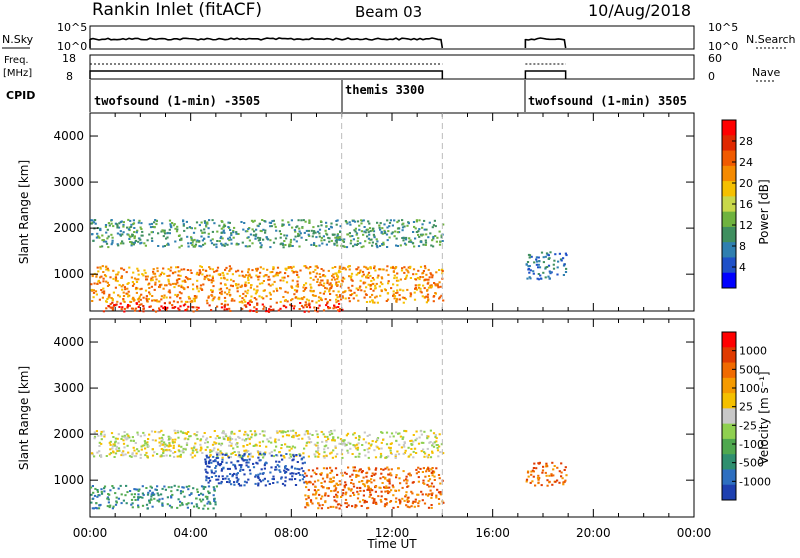  Describe the element at coordinates (753, 351) in the screenshot. I see `colorbar-tick-label-0: 1000` at that location.